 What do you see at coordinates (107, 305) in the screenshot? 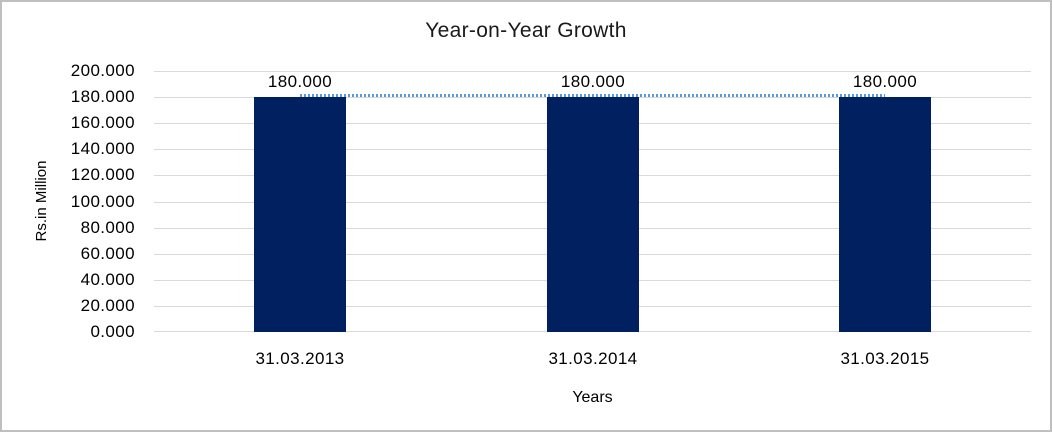
I see `y-tick-label: 20.000` at bounding box center [107, 305].